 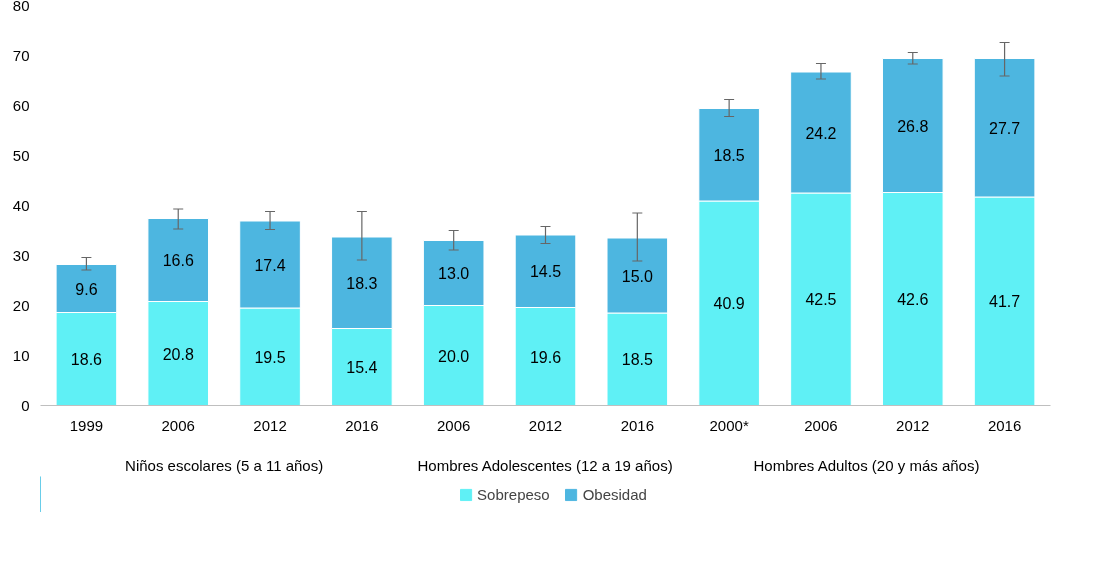 What do you see at coordinates (21, 55) in the screenshot?
I see `y-tick-label: 70` at bounding box center [21, 55].